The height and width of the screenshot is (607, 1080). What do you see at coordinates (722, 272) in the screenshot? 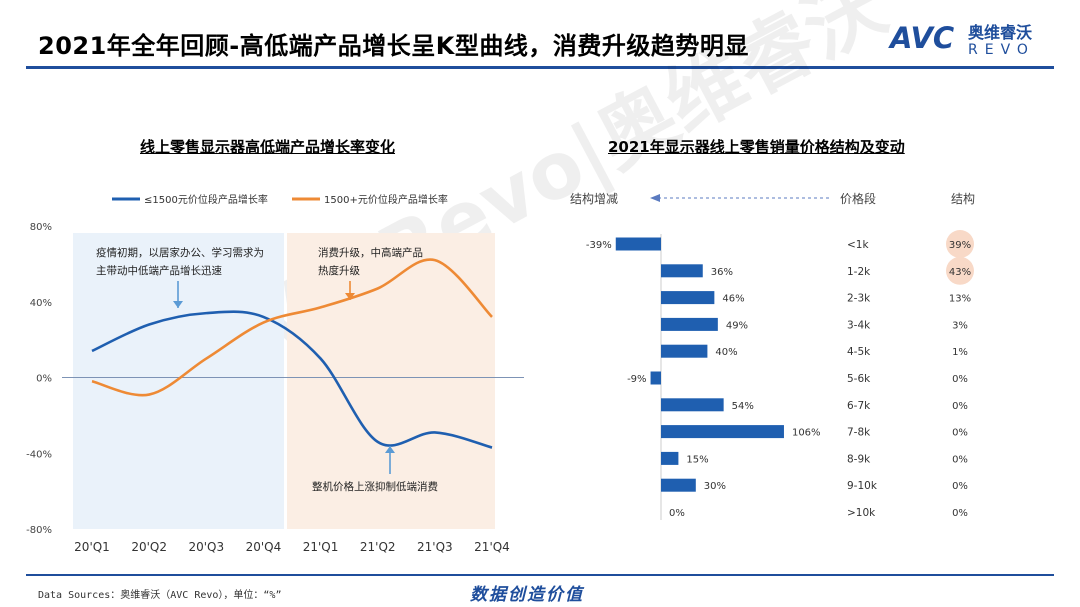
I see `bar-value-label: 36%` at bounding box center [722, 272].